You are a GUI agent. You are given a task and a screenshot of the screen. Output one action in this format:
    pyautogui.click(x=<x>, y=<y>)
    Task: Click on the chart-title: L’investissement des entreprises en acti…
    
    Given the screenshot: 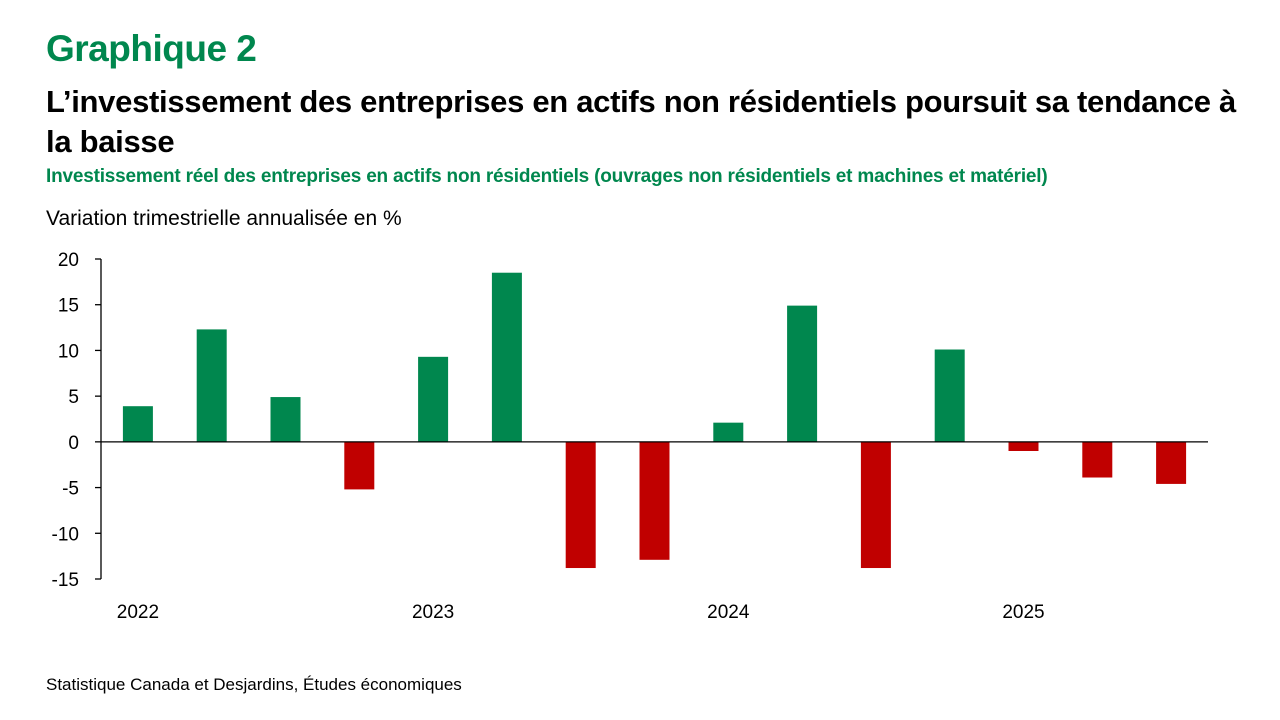 What is the action you would take?
    pyautogui.click(x=641, y=121)
    